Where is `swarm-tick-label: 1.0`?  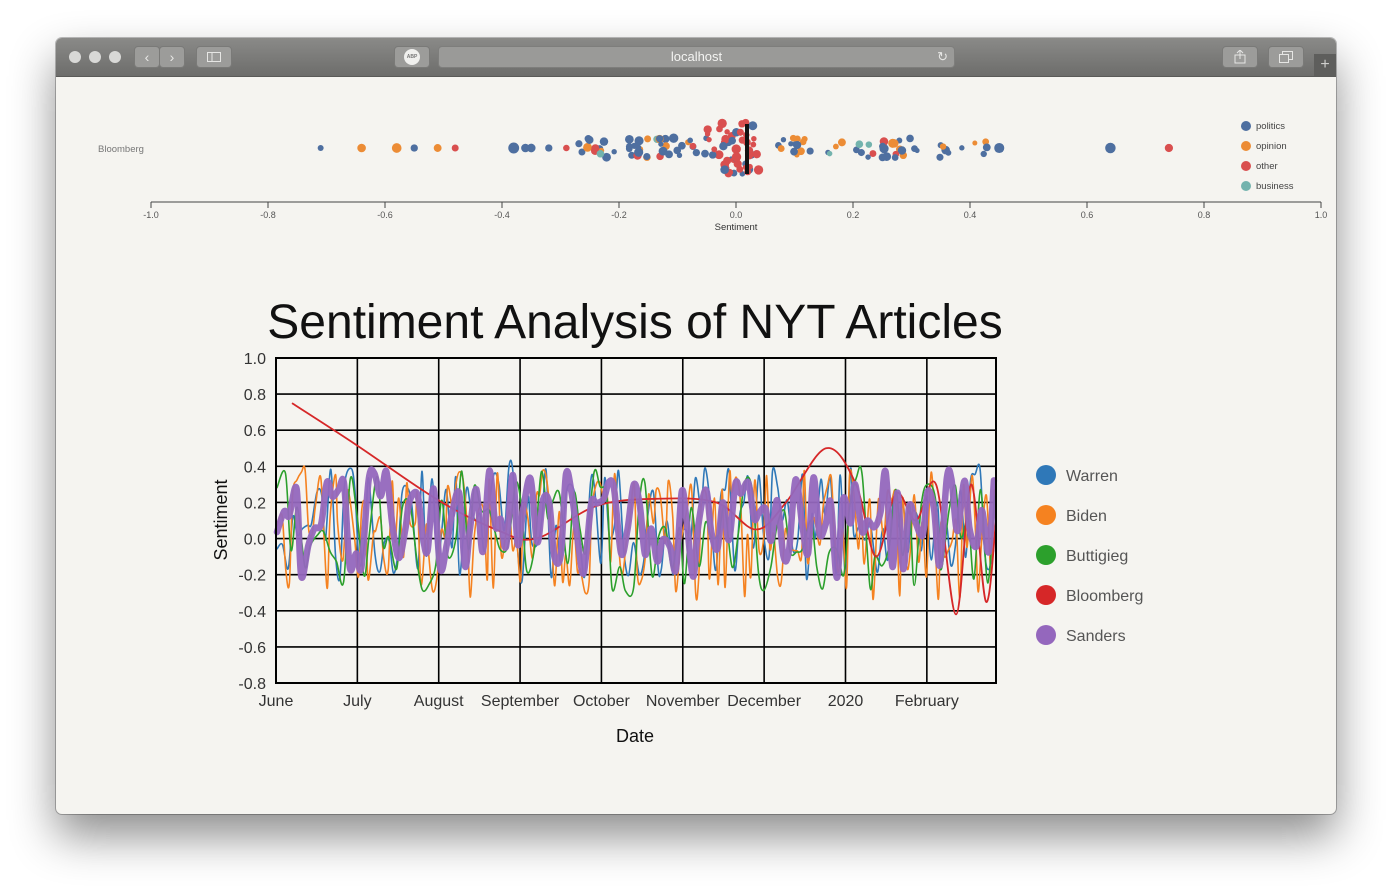
swarm-tick-label: 1.0 is located at coordinates (1321, 215).